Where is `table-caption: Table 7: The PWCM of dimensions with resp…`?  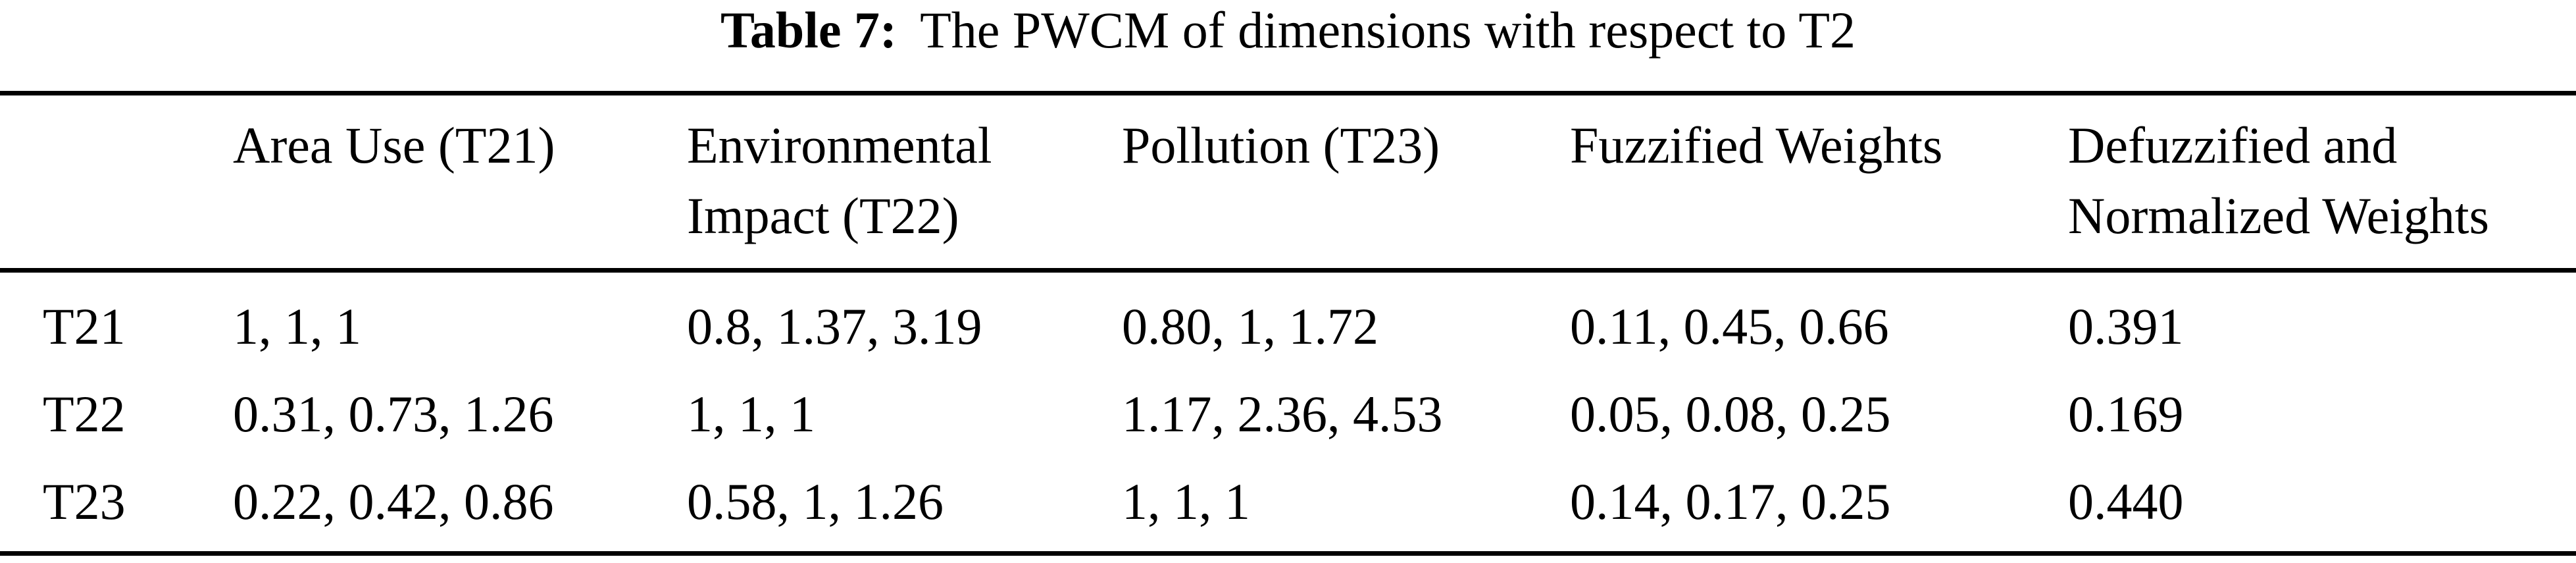
table-caption: Table 7: The PWCM of dimensions with resp… is located at coordinates (1288, 30).